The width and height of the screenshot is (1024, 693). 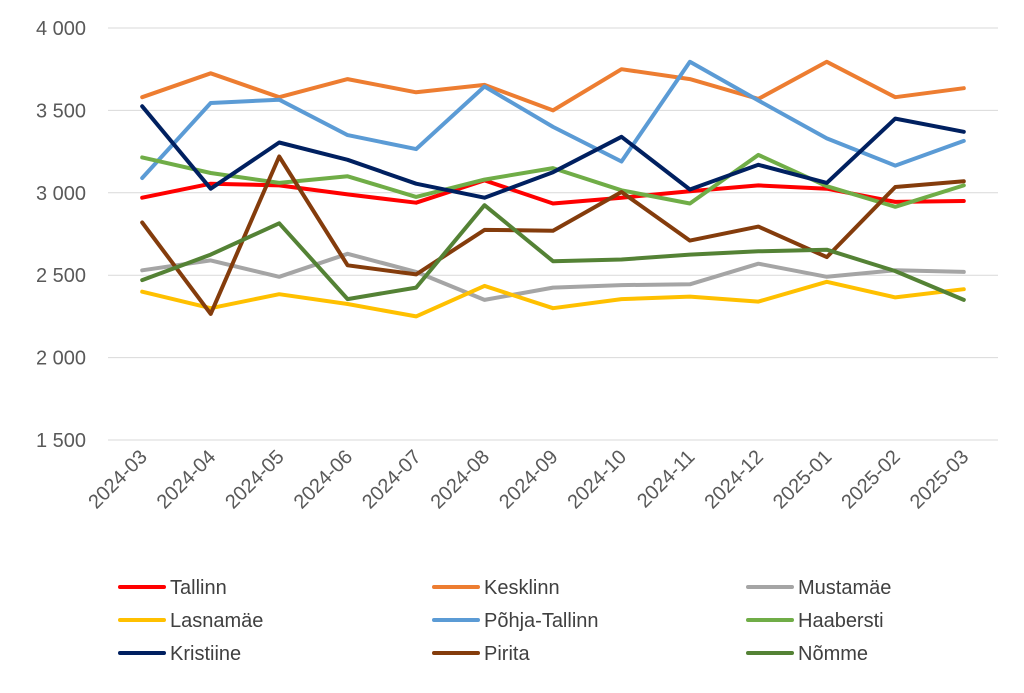 What do you see at coordinates (61, 359) in the screenshot?
I see `y-tick-label: 2 000` at bounding box center [61, 359].